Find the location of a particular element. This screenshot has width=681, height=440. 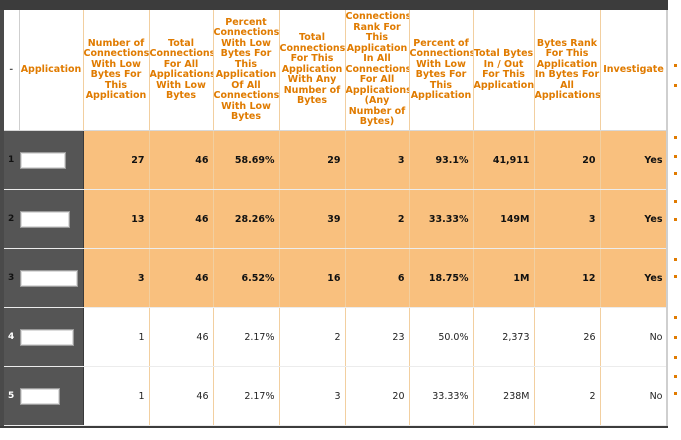

percent-low-bytes-cell: 93.1% is located at coordinates (441, 160).